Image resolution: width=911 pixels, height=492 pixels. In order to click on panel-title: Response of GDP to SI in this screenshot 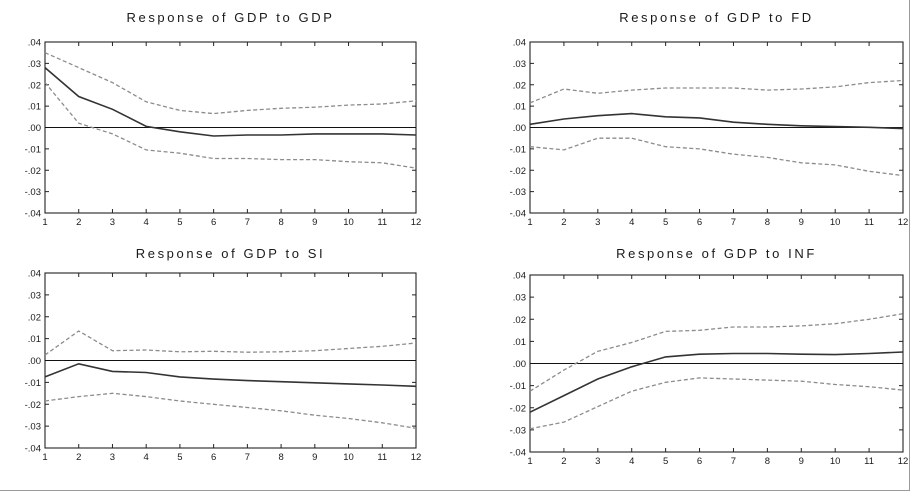, I will do `click(231, 253)`.